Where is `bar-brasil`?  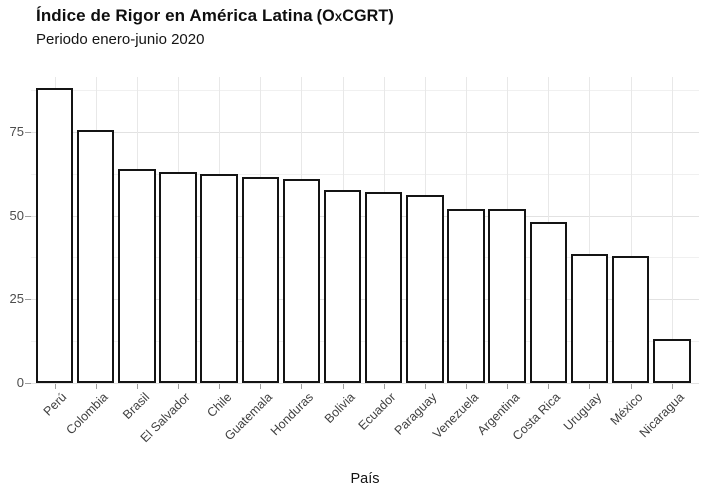
bar-brasil is located at coordinates (137, 275).